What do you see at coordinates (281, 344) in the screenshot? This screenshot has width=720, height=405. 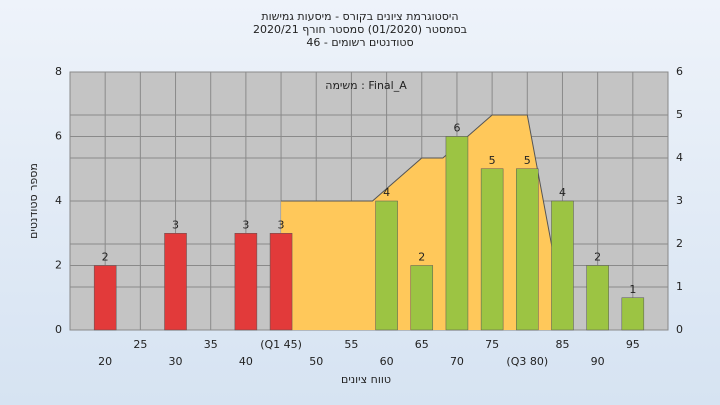 I see `x-tick-label: (Q1 45)` at bounding box center [281, 344].